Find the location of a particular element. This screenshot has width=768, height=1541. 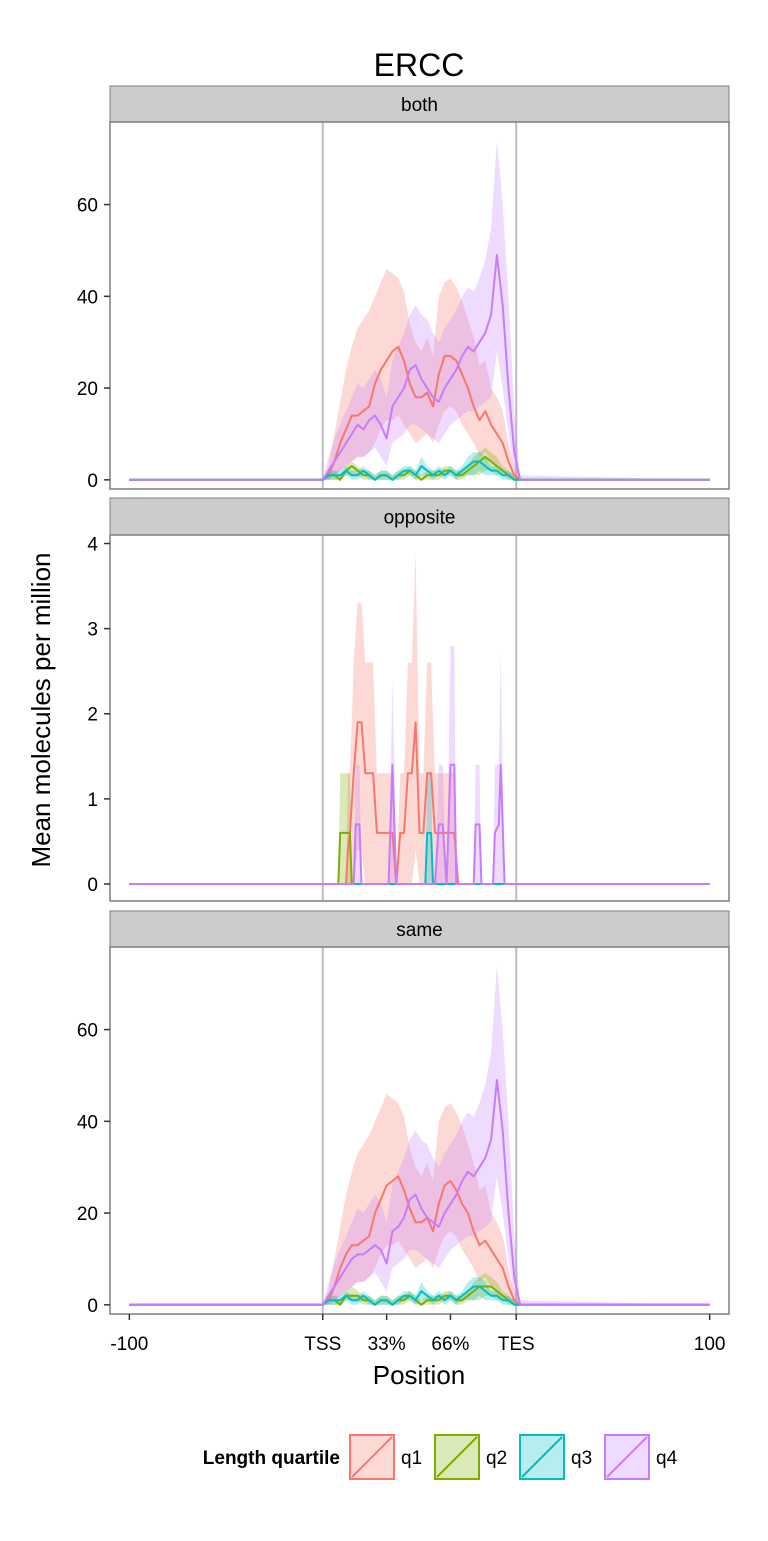

ribbon-q1 is located at coordinates (419, 1199).